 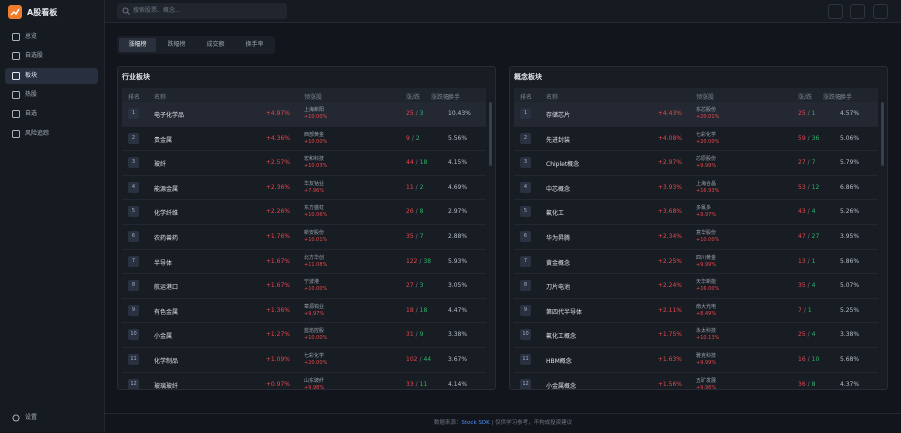 What do you see at coordinates (696, 139) in the screenshot?
I see `table-row: 2 先进封装 +4.08% 七彩化学 +20.00% 59/36 5.06%` at bounding box center [696, 139].